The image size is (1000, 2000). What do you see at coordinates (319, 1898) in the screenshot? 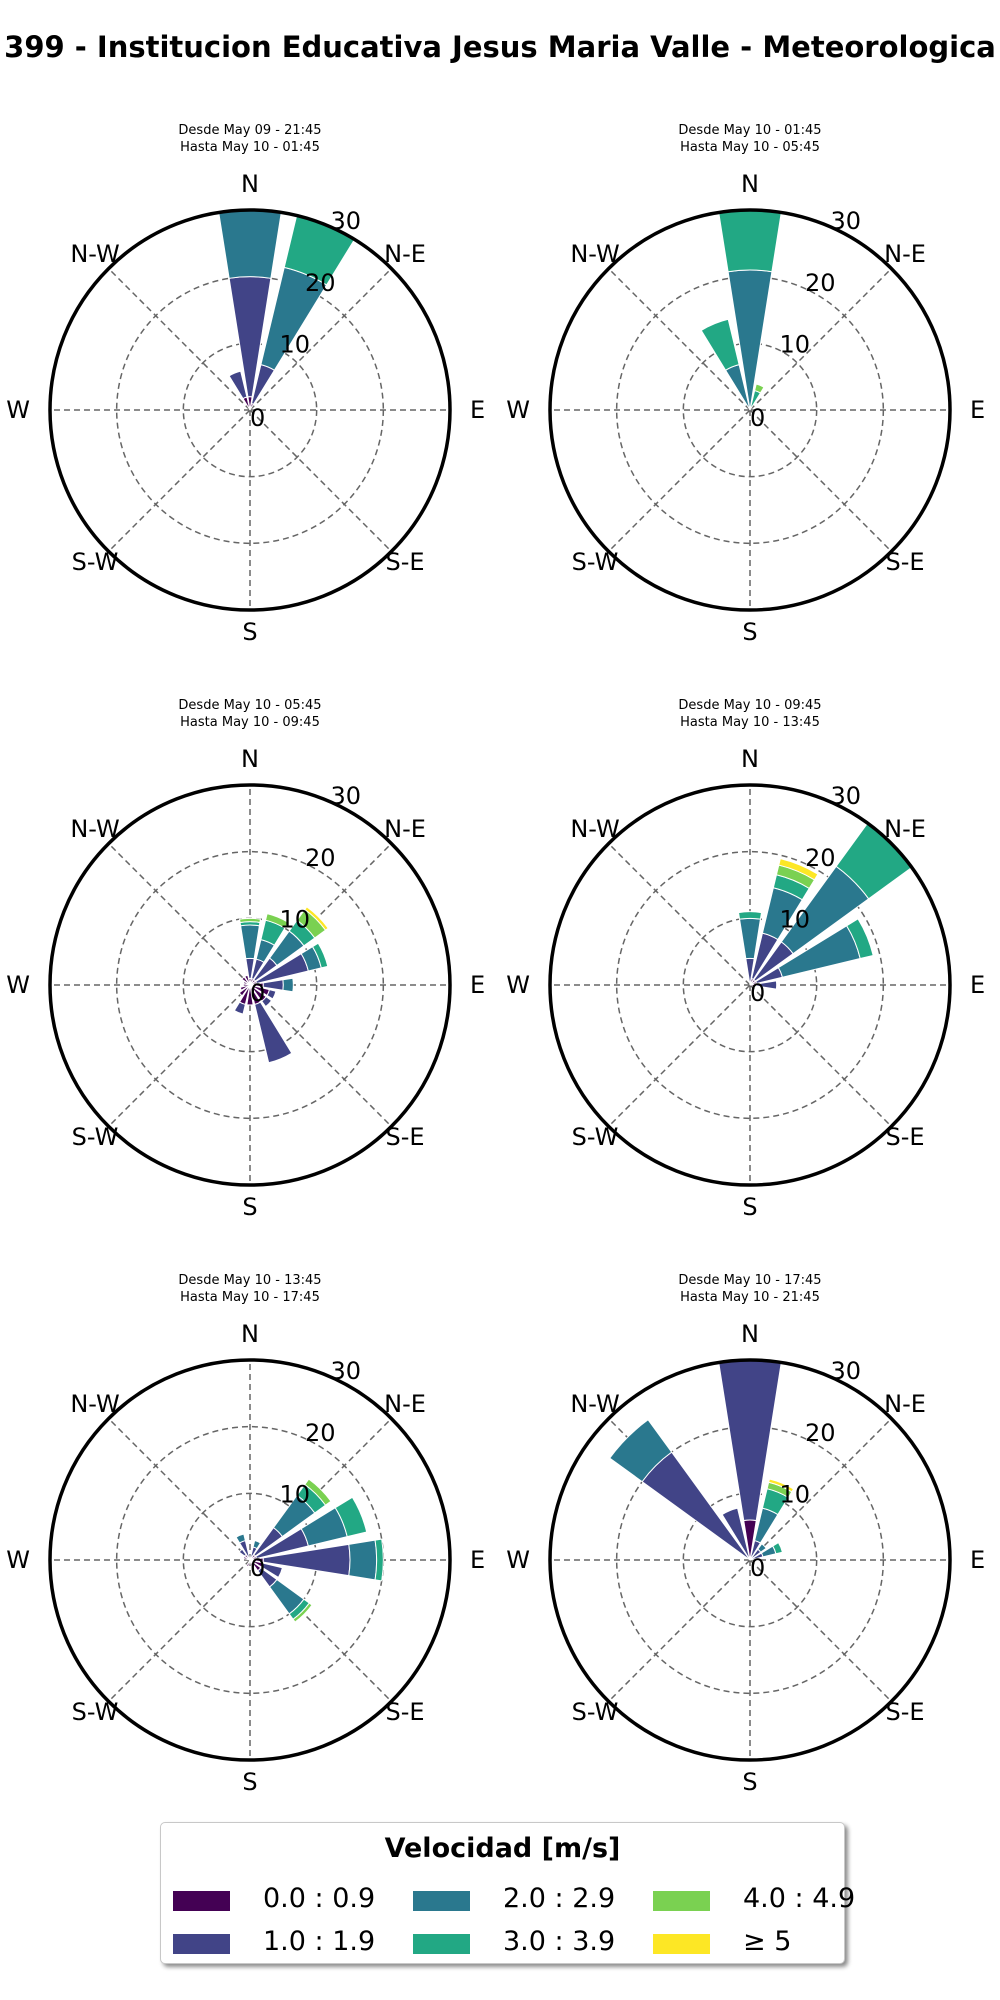
I see `legend-label: 0.0 : 0.9` at bounding box center [319, 1898].